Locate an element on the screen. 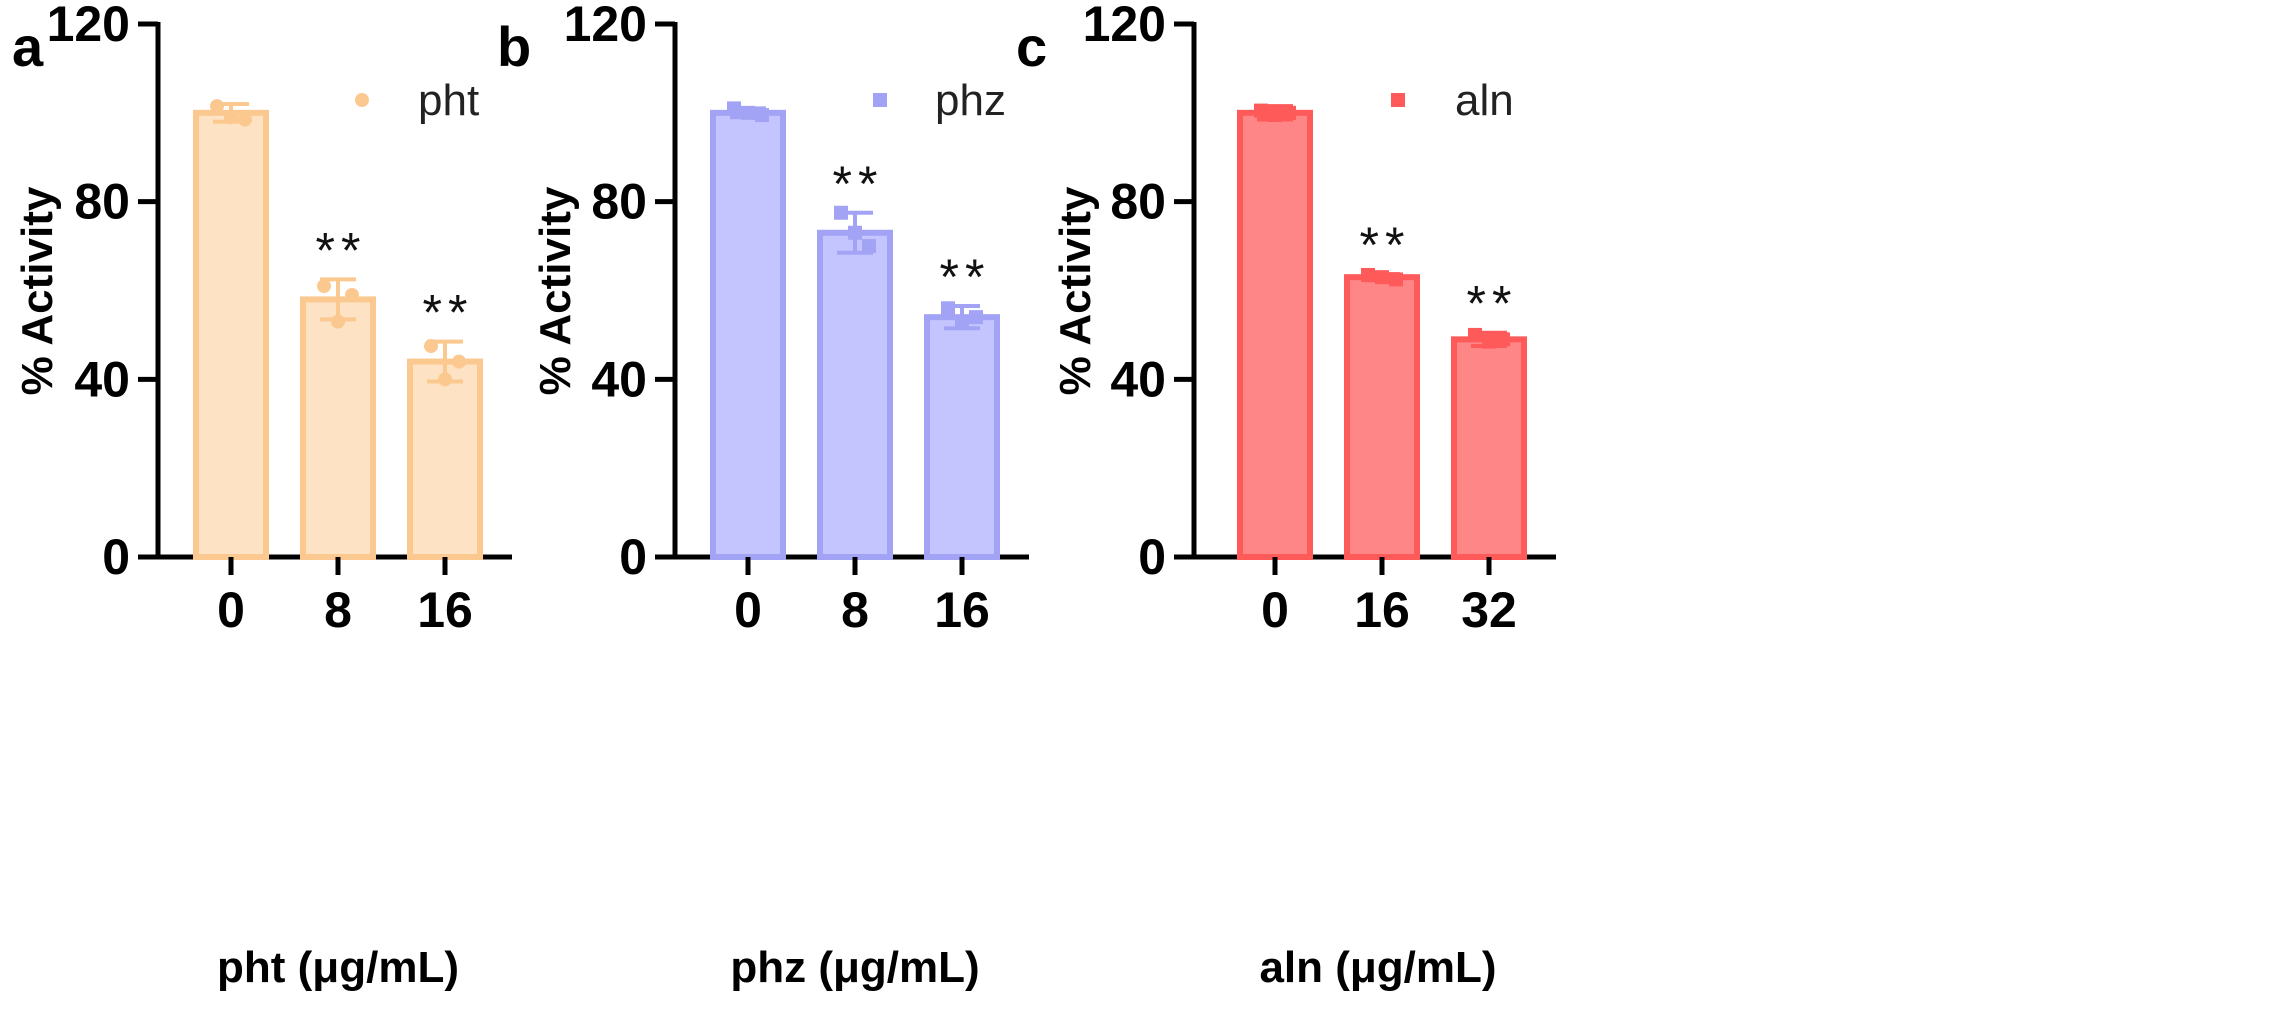  x-tick-label: 32 is located at coordinates (1489, 610).